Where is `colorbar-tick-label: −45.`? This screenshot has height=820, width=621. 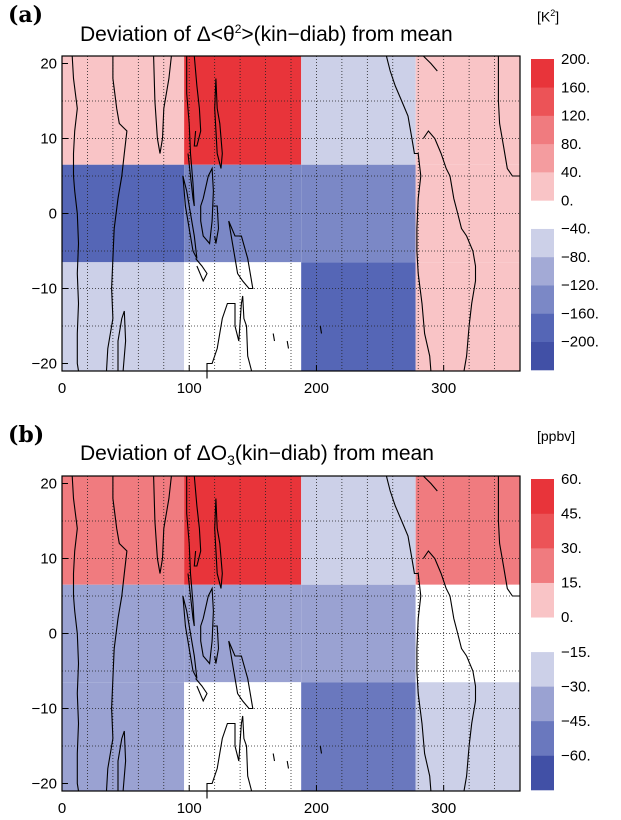
colorbar-tick-label: −45. is located at coordinates (576, 721).